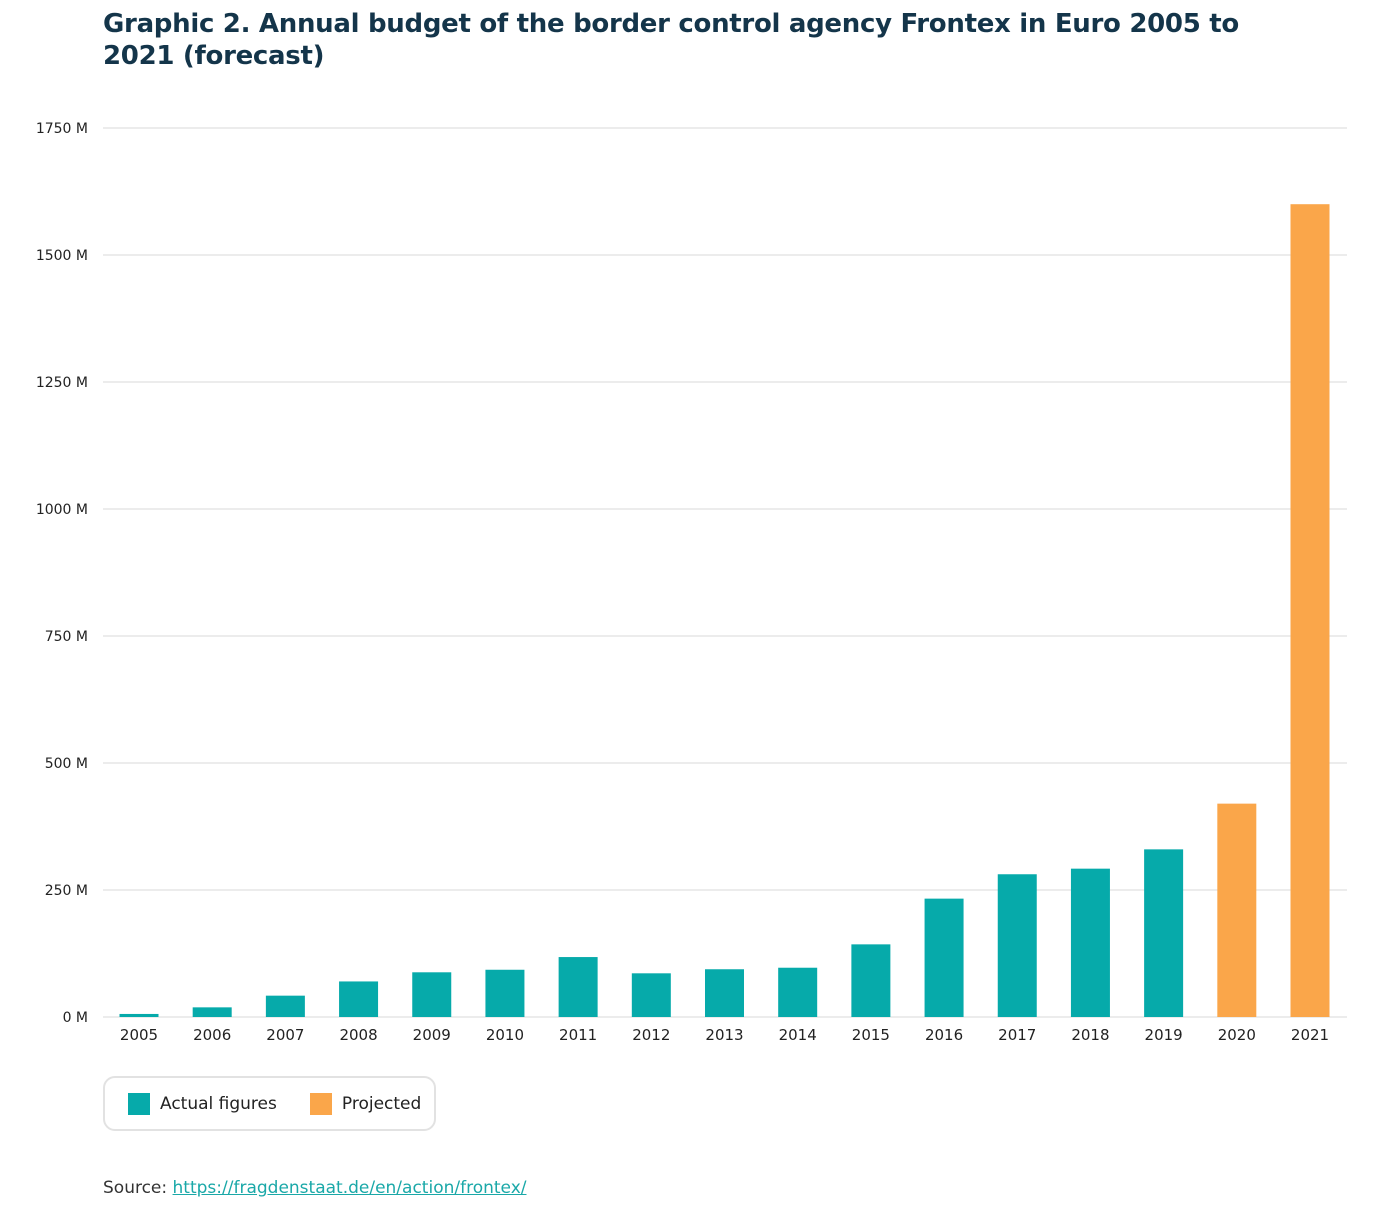 Image resolution: width=1384 pixels, height=1210 pixels. Describe the element at coordinates (1017, 945) in the screenshot. I see `bar-2017` at that location.